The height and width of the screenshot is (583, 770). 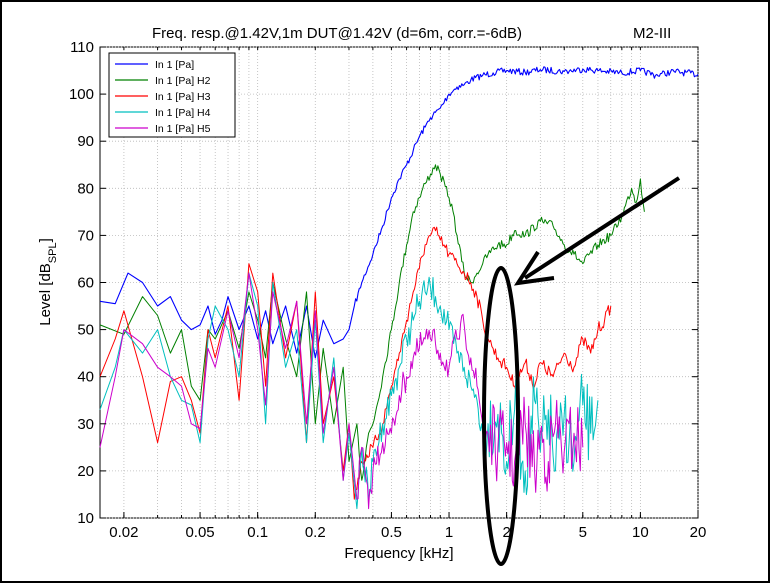 What do you see at coordinates (123, 532) in the screenshot?
I see `x-tick-label: 0.02` at bounding box center [123, 532].